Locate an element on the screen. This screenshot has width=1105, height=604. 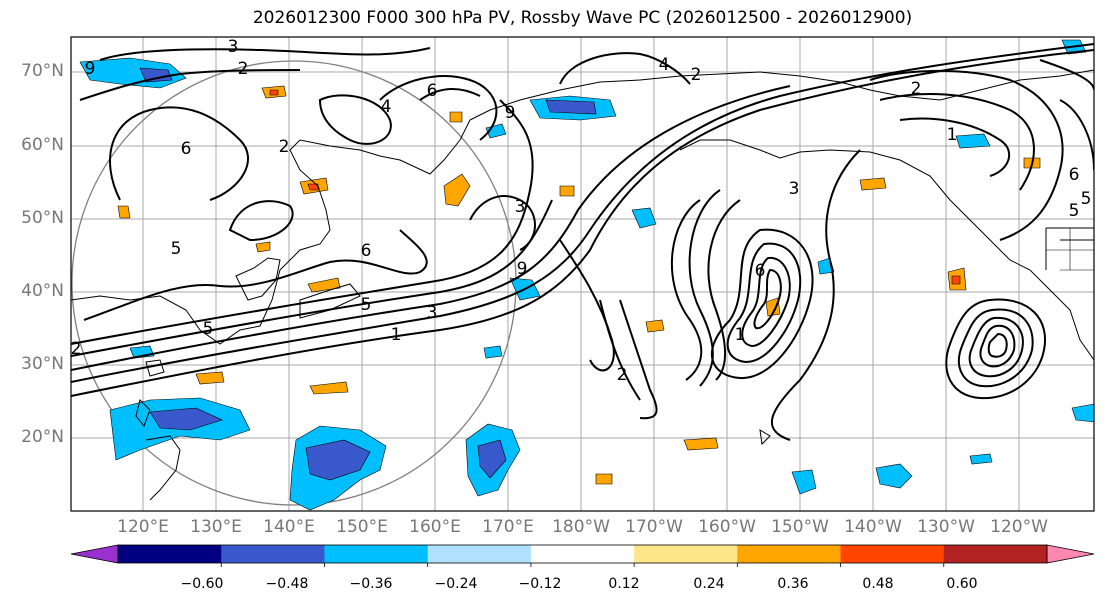
lon-label: 180°W is located at coordinates (581, 527).